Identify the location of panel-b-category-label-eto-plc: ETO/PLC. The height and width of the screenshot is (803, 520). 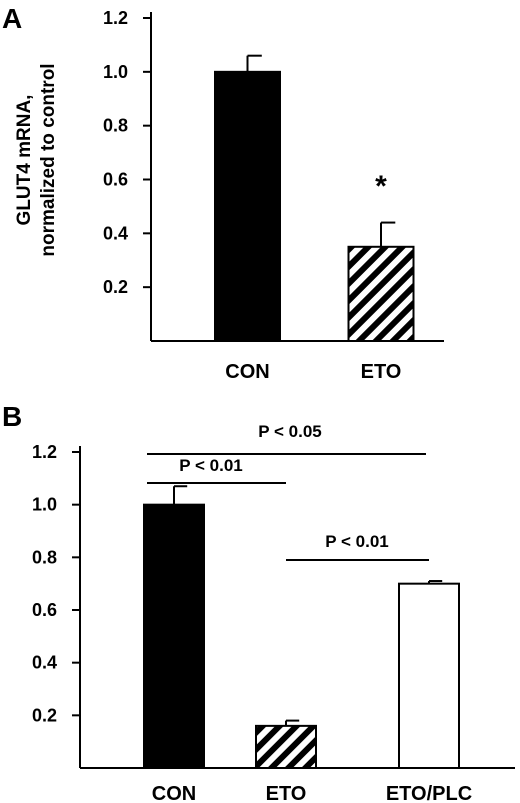
(429, 793).